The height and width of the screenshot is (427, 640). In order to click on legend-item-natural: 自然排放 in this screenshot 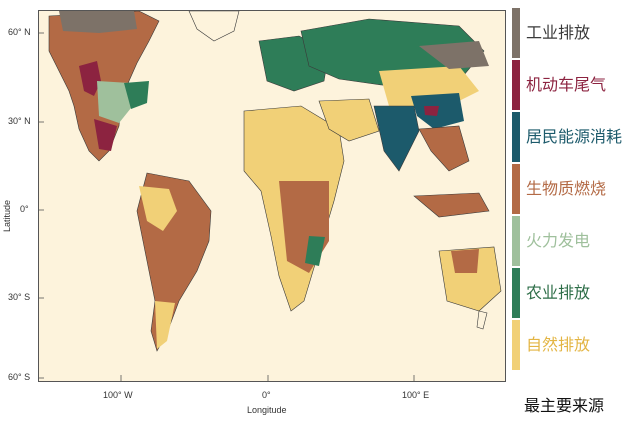, I will do `click(574, 345)`.